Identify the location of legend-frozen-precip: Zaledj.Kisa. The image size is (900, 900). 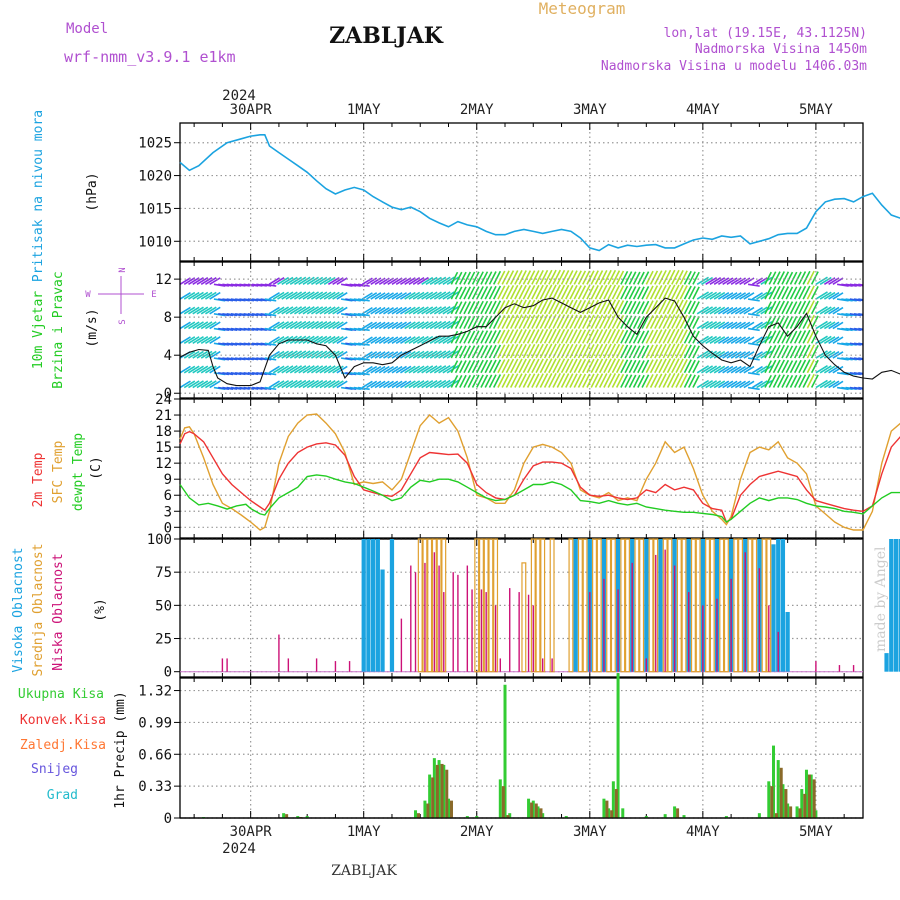
(63, 745).